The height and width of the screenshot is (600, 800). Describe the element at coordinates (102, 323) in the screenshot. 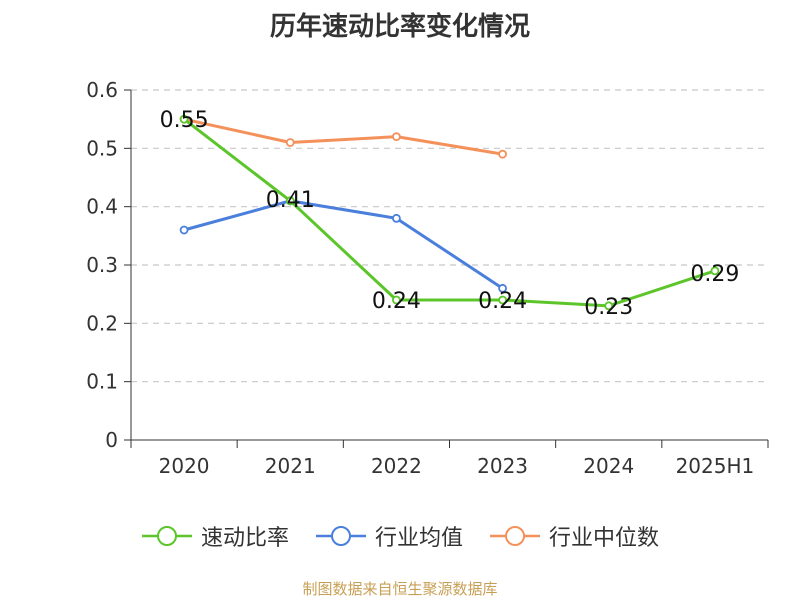

I see `y-tick-label: 0.2` at that location.